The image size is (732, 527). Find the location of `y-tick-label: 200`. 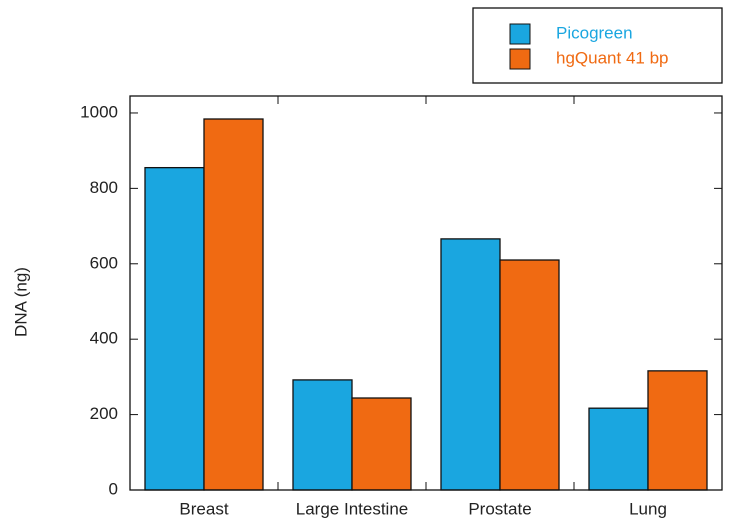

y-tick-label: 200 is located at coordinates (104, 413).